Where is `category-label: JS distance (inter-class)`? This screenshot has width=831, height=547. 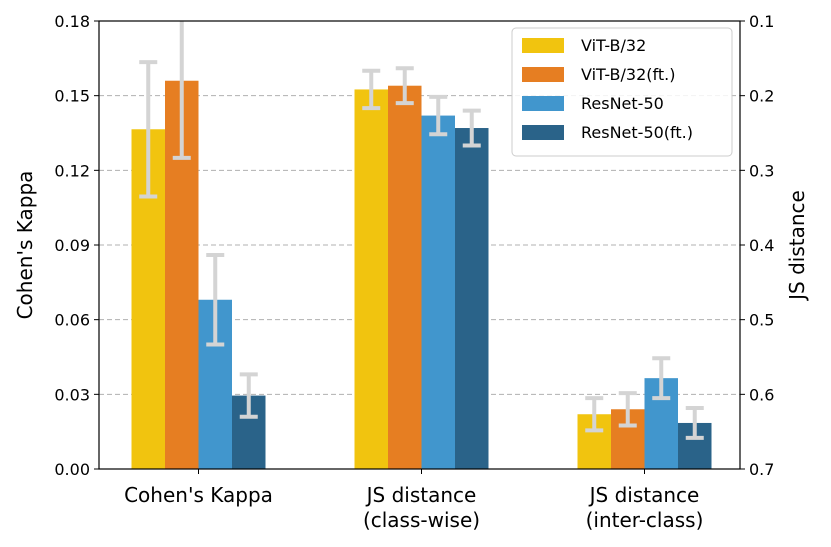 category-label: JS distance (inter-class) is located at coordinates (645, 507).